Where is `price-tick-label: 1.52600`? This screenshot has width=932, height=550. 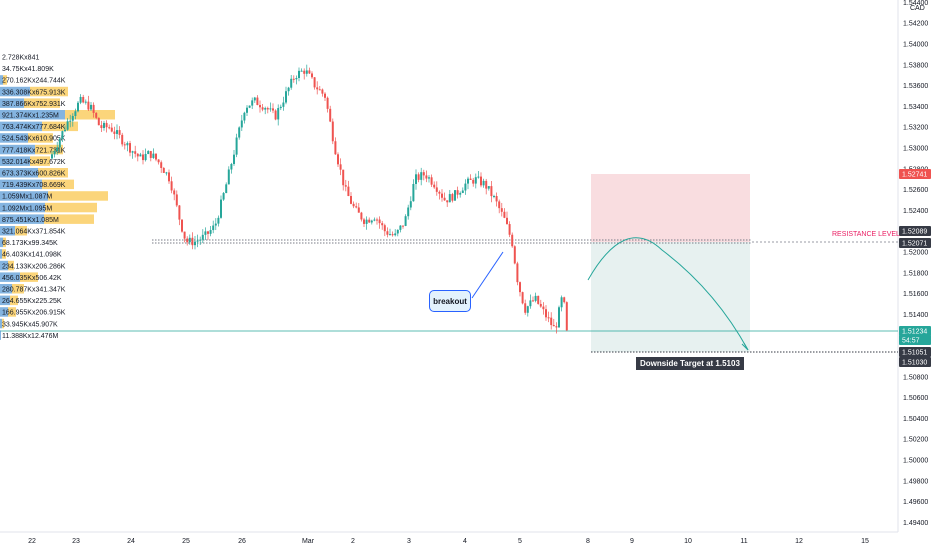 price-tick-label: 1.52600 is located at coordinates (915, 190).